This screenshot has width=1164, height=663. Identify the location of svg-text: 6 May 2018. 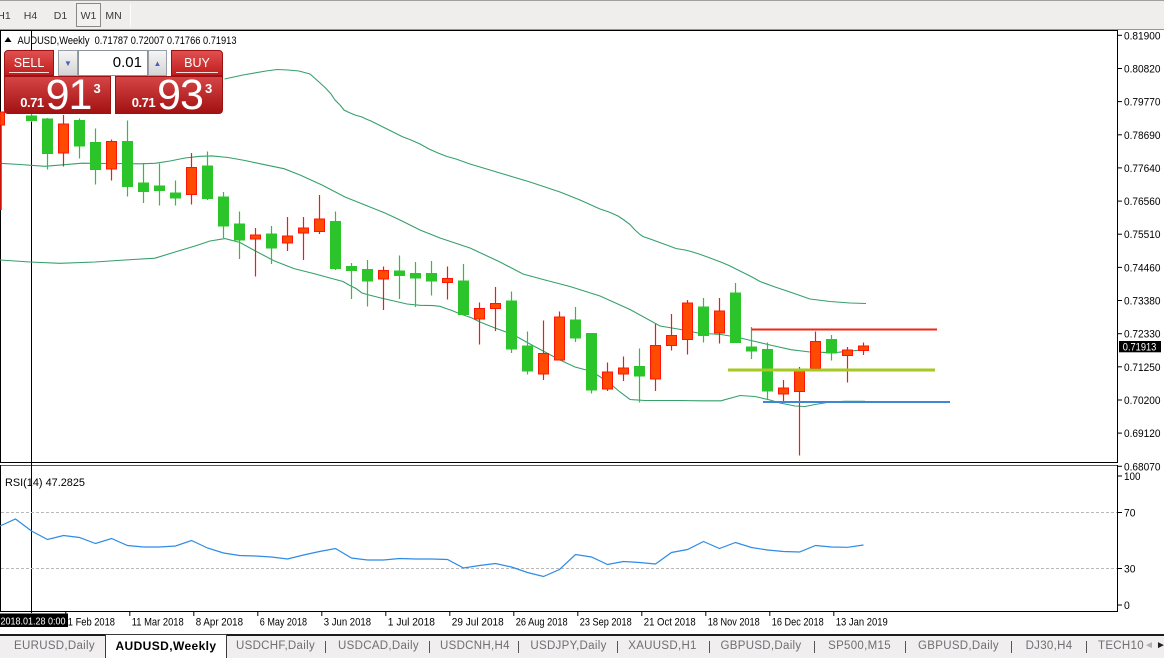
(283, 623).